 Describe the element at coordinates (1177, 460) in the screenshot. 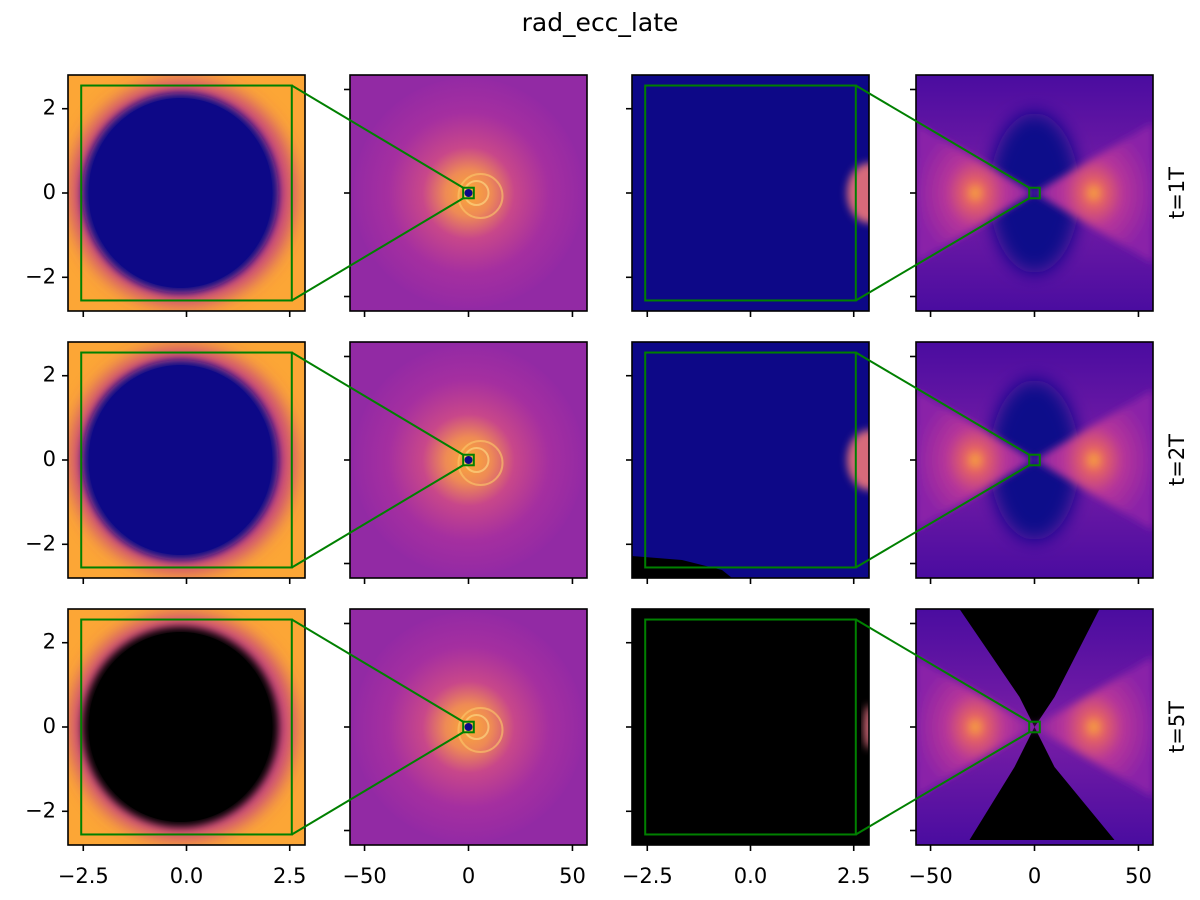

I see `row-label: t=2T` at that location.